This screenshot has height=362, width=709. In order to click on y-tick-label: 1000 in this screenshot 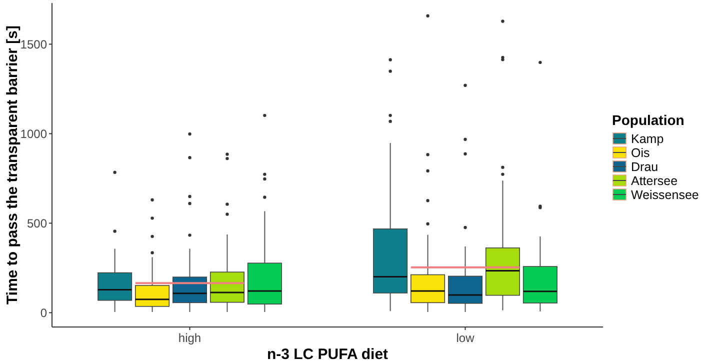, I will do `click(34, 133)`.